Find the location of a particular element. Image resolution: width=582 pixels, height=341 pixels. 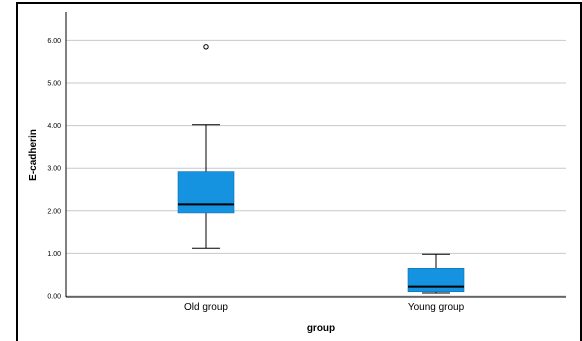

x-tick-label: Old group is located at coordinates (206, 307).